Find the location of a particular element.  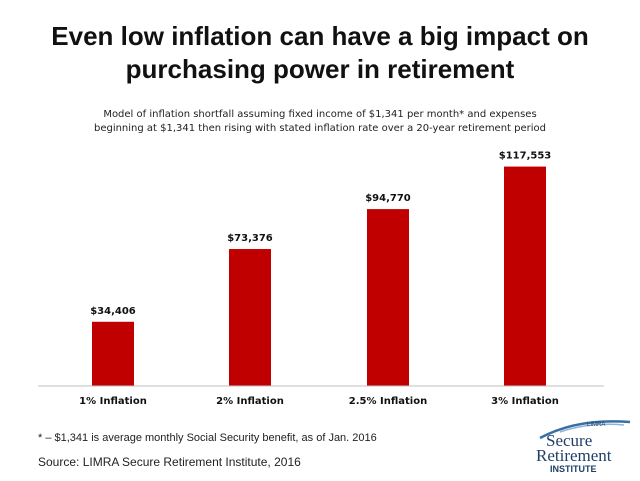

category-label-4: 3% Inflation is located at coordinates (525, 401).